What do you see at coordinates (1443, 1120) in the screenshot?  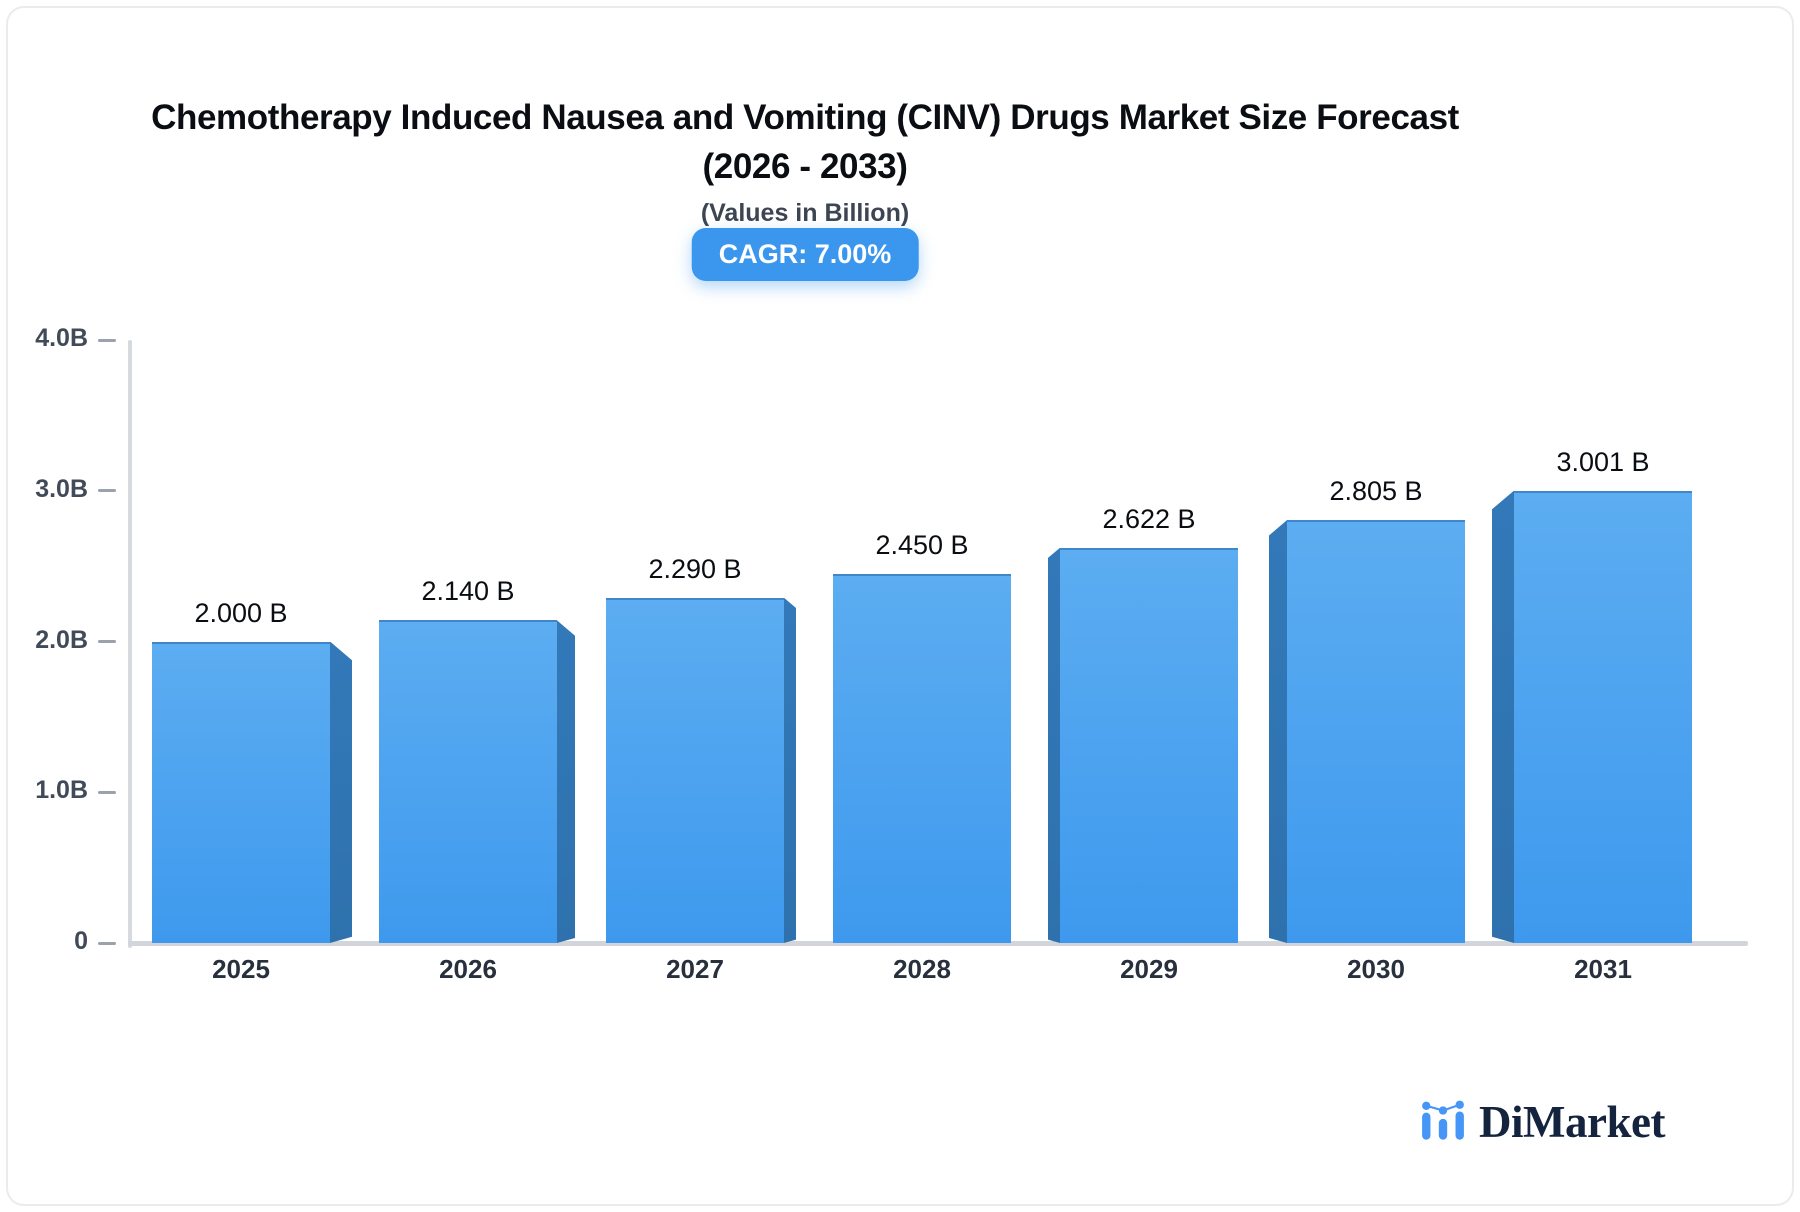 I see `brand-logo-icon` at bounding box center [1443, 1120].